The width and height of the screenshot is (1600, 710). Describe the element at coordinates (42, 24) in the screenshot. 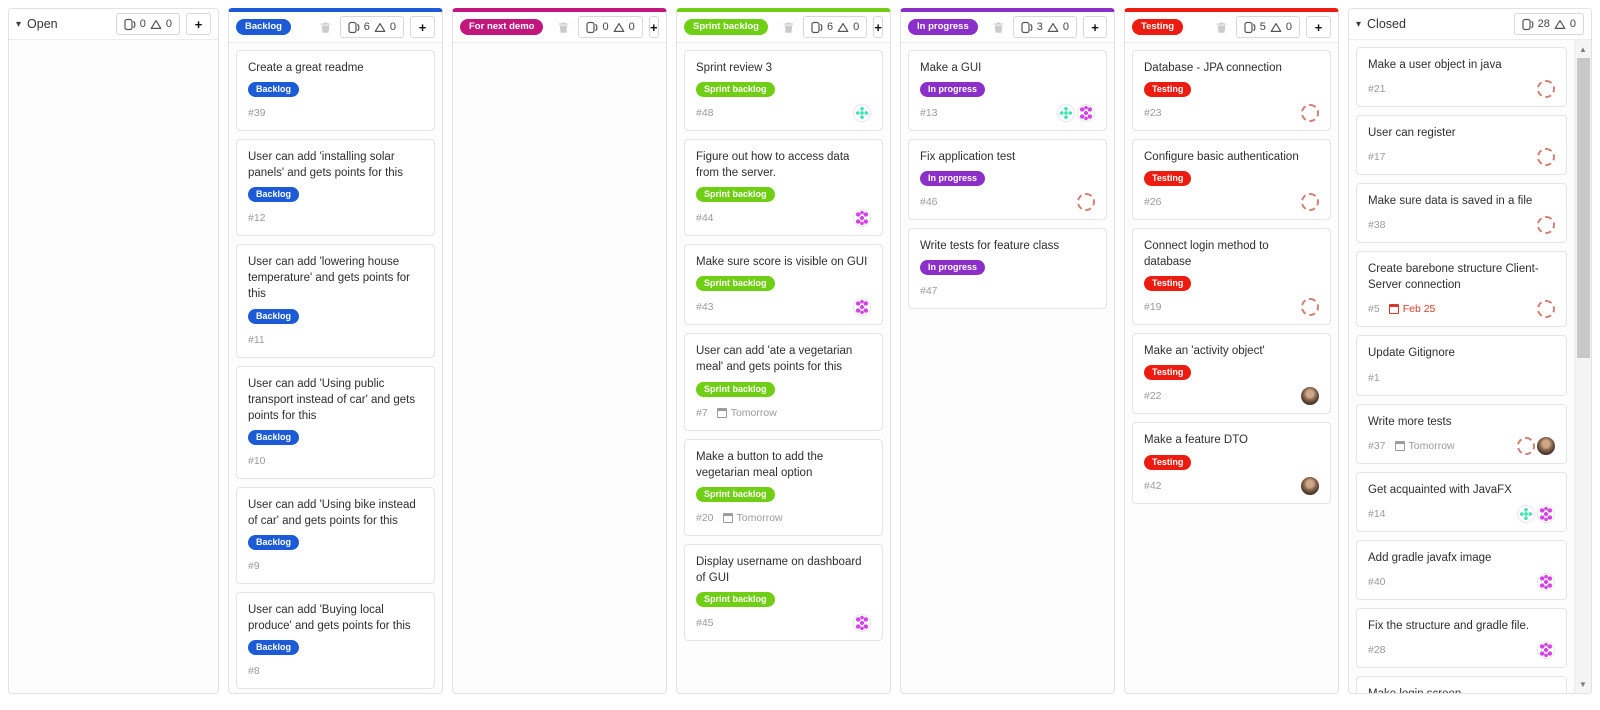

I see `column-title: Open` at that location.